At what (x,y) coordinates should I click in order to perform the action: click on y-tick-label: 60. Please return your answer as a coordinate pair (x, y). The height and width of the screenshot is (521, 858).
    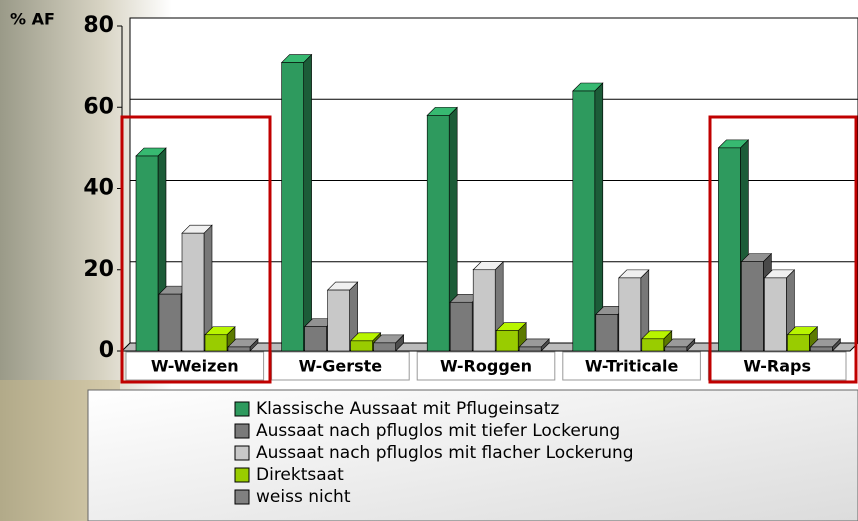
    Looking at the image, I should click on (98, 106).